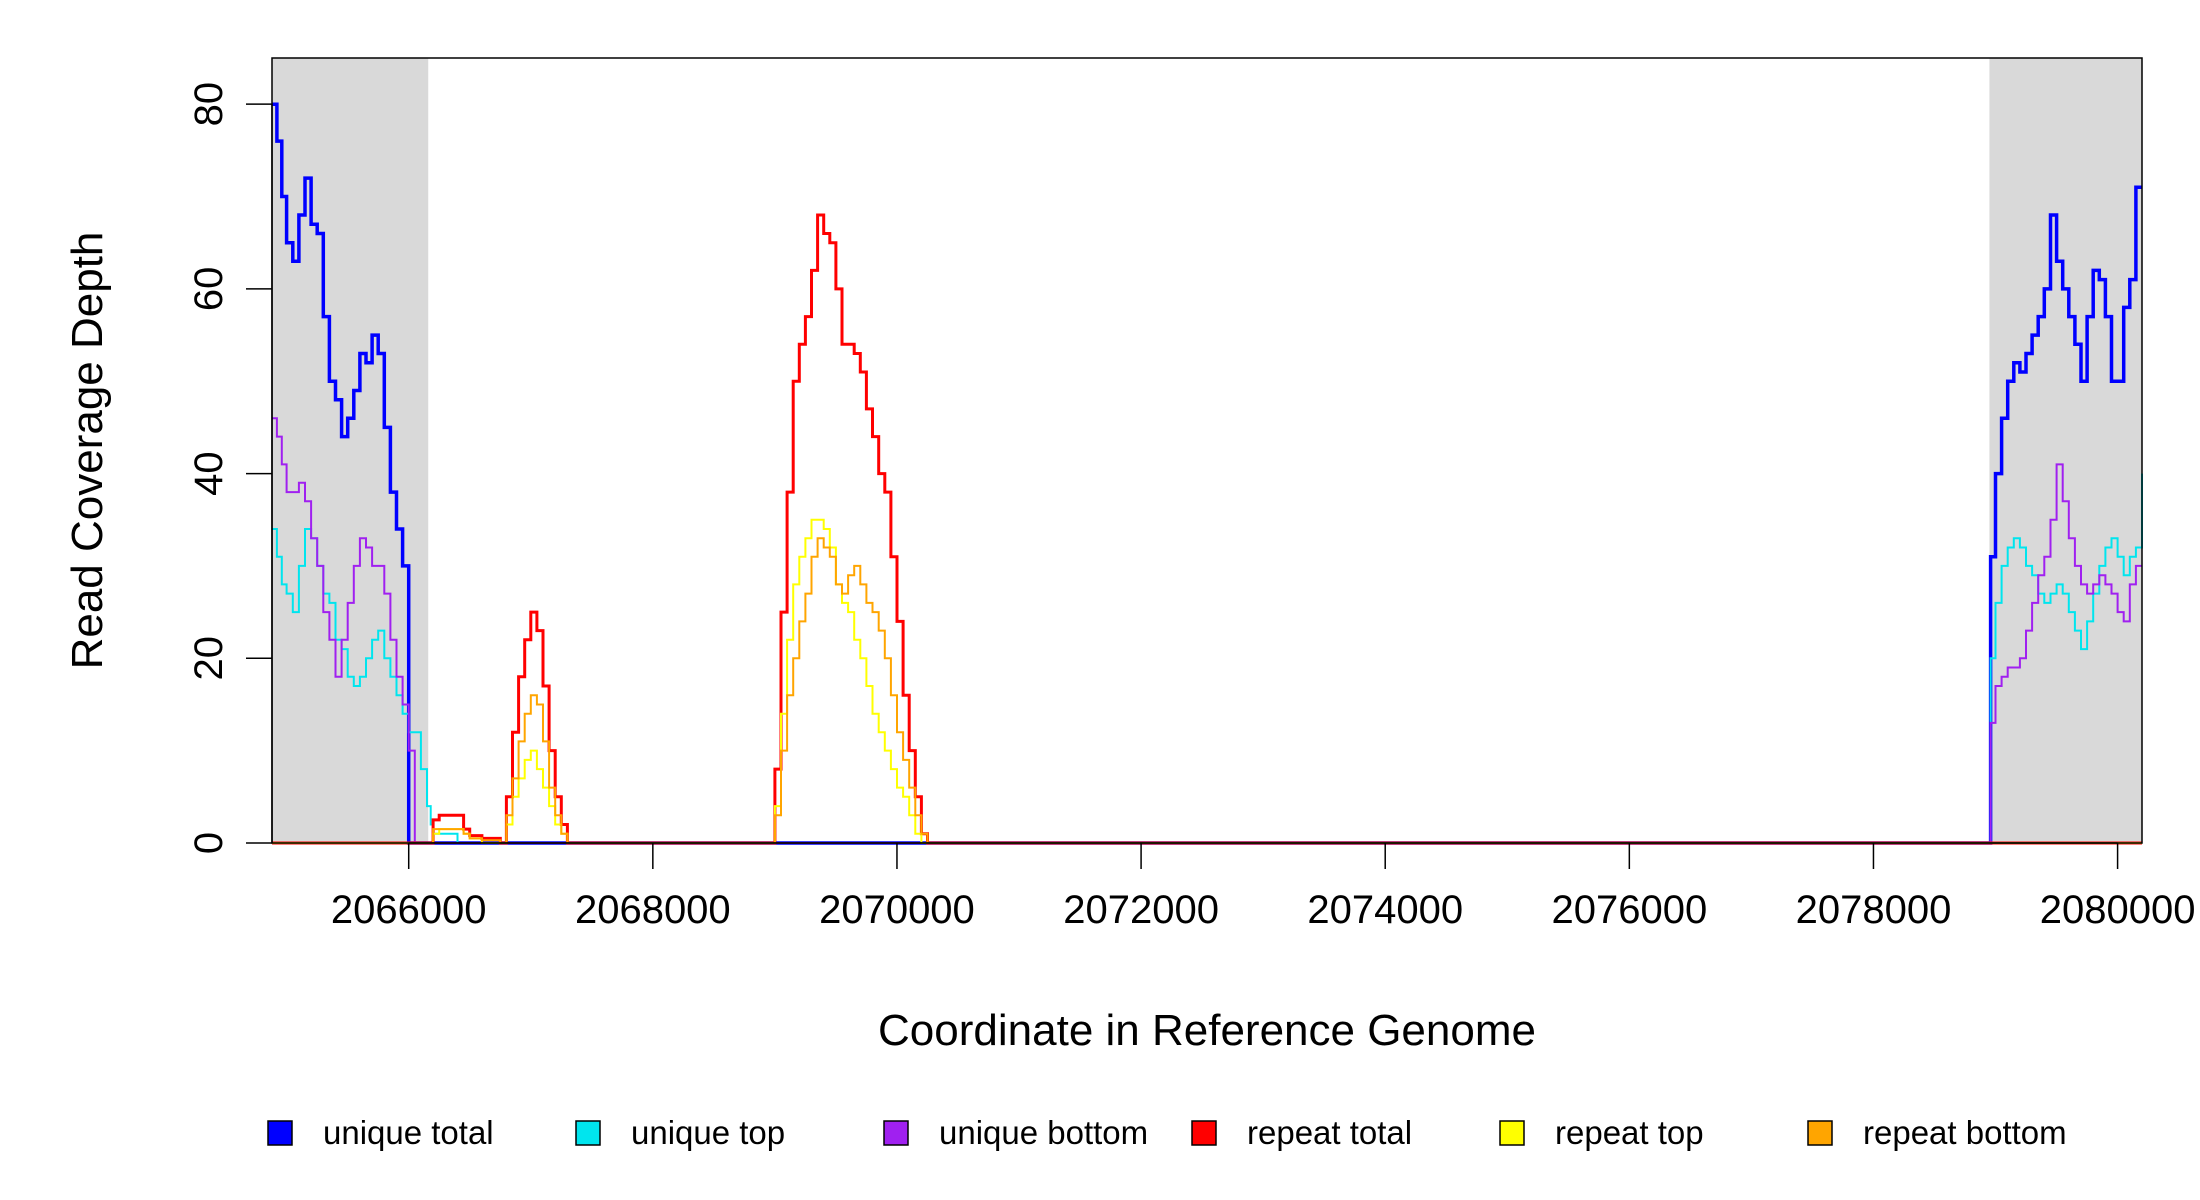 This screenshot has height=1200, width=2200. Describe the element at coordinates (209, 658) in the screenshot. I see `y-tick-label: 20` at that location.